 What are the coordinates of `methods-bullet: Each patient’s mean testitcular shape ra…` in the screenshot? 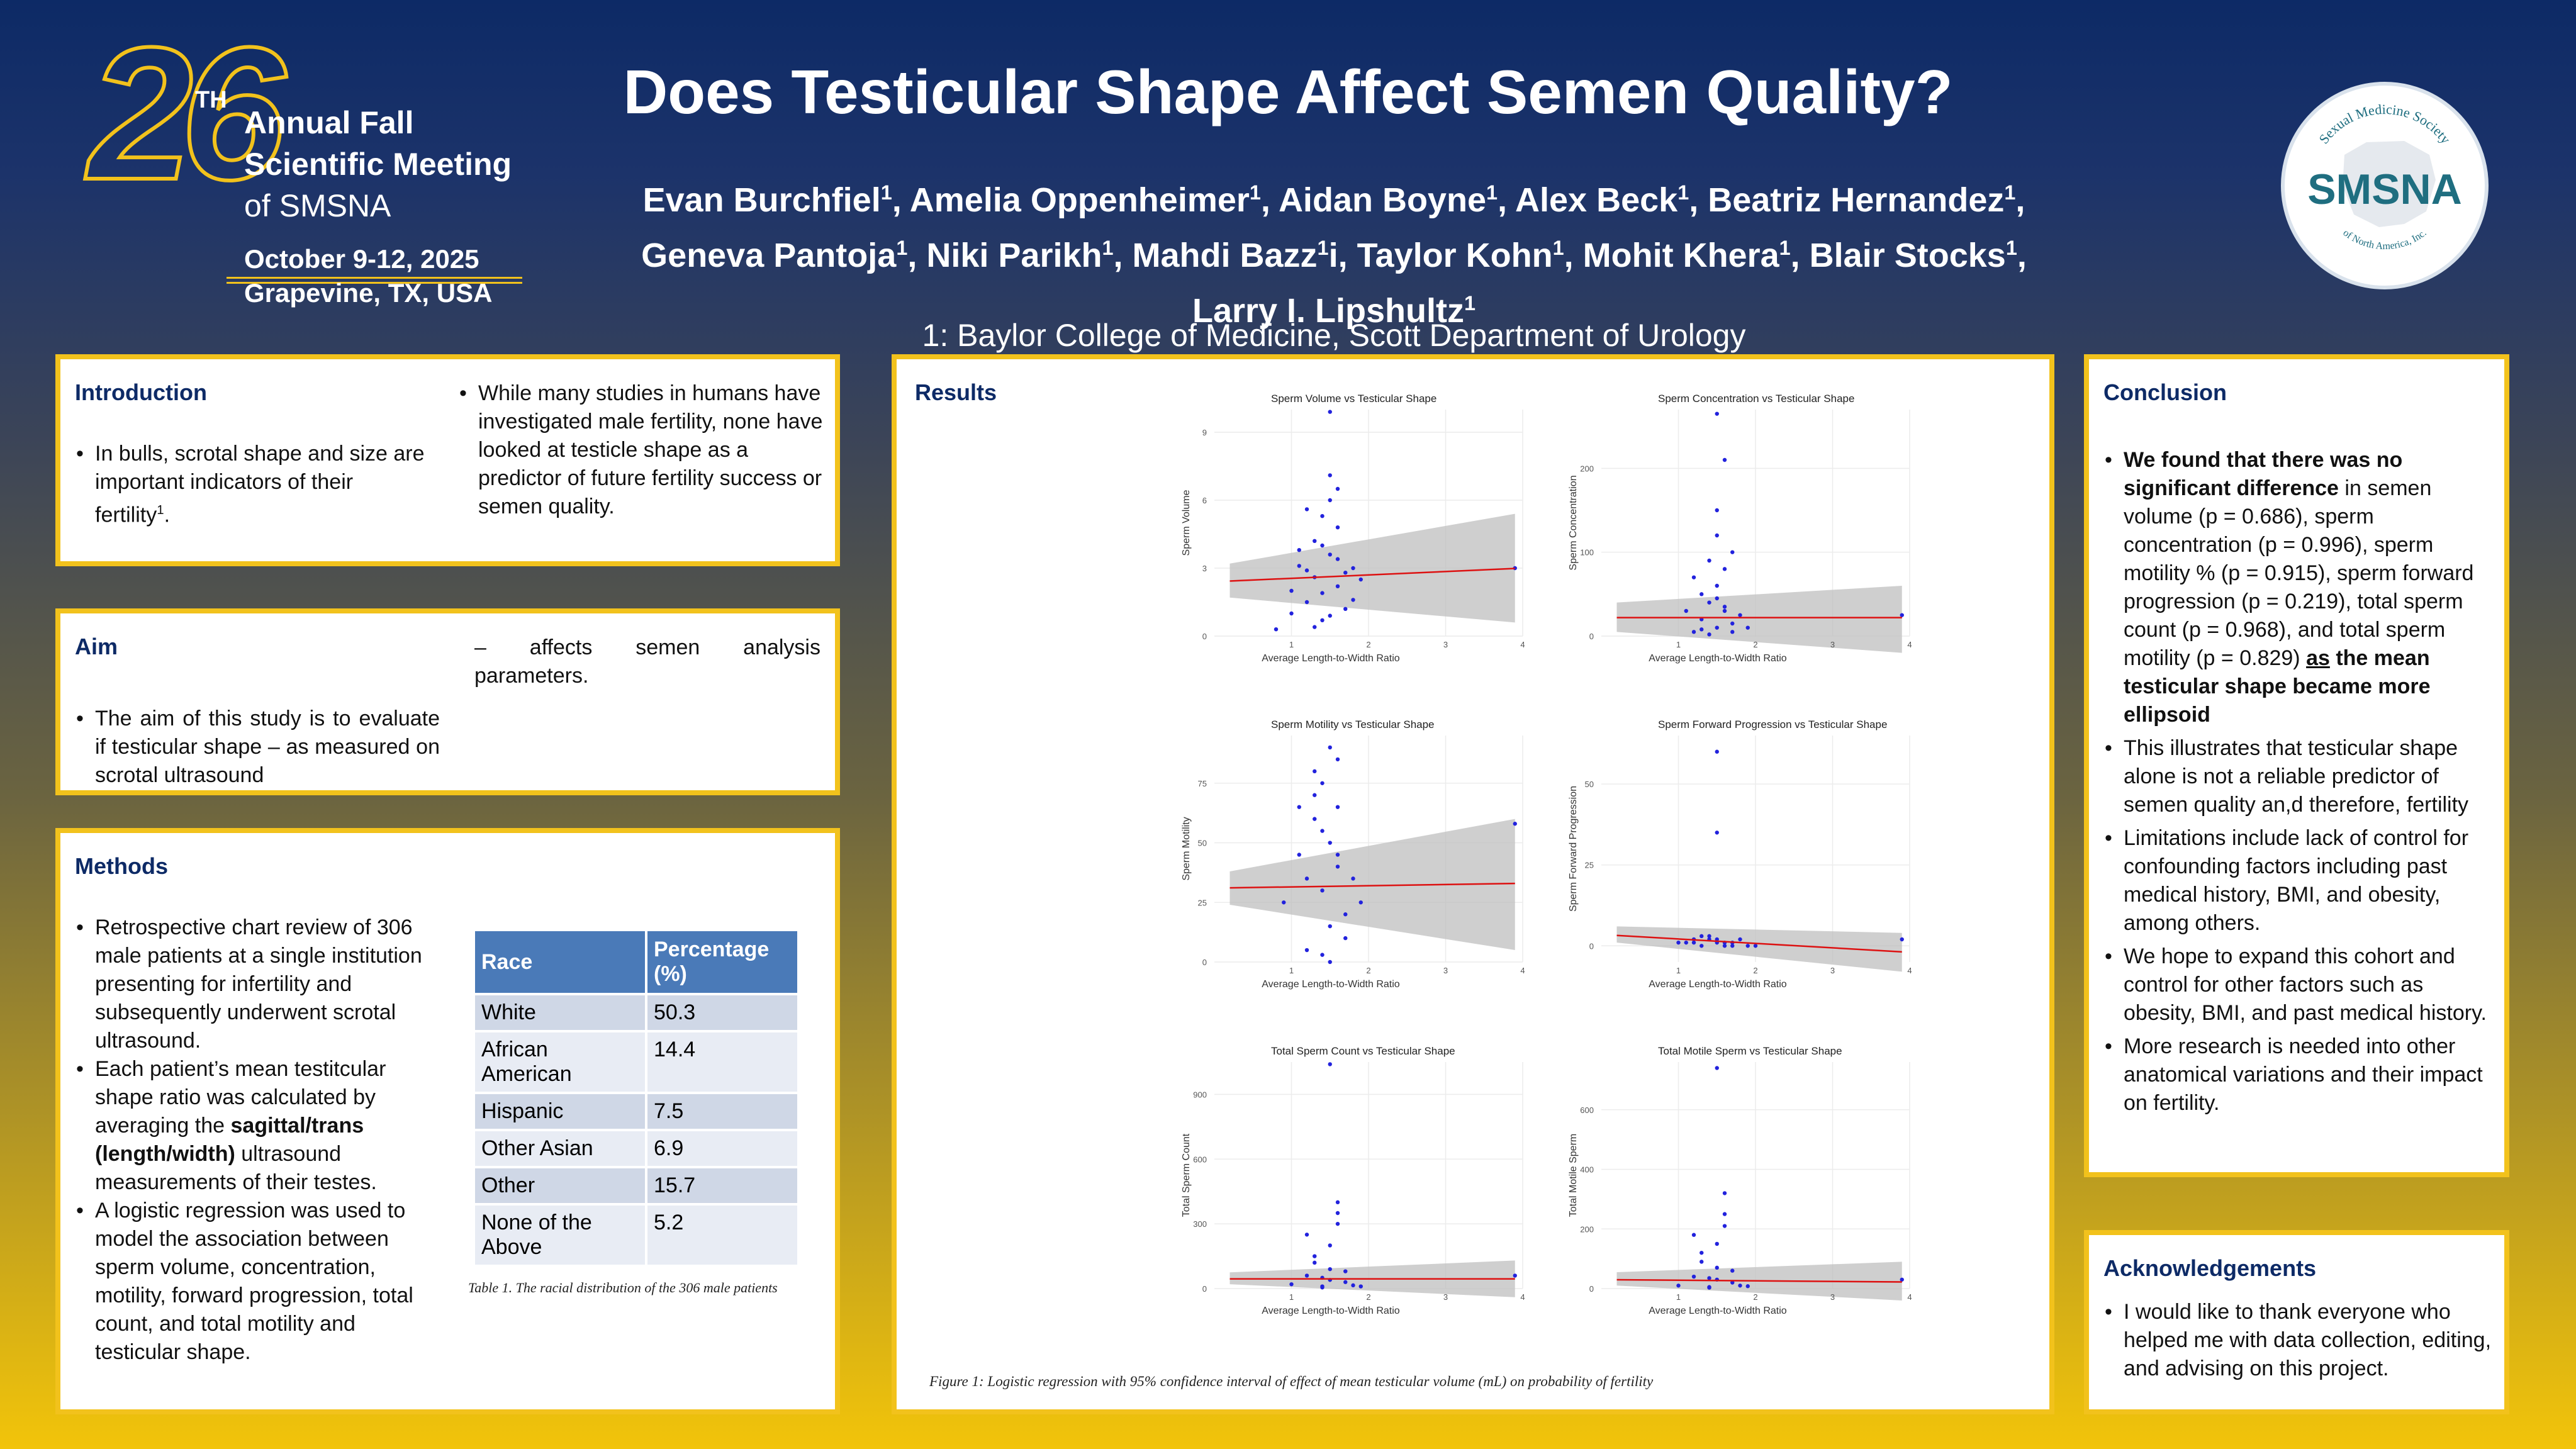 It's located at (251, 1126).